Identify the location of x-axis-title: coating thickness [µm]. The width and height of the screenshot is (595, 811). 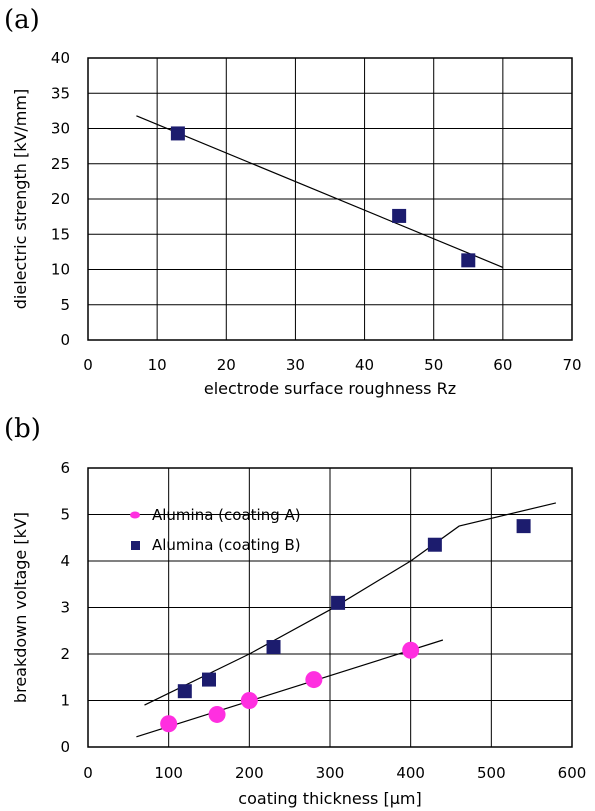
(329, 798).